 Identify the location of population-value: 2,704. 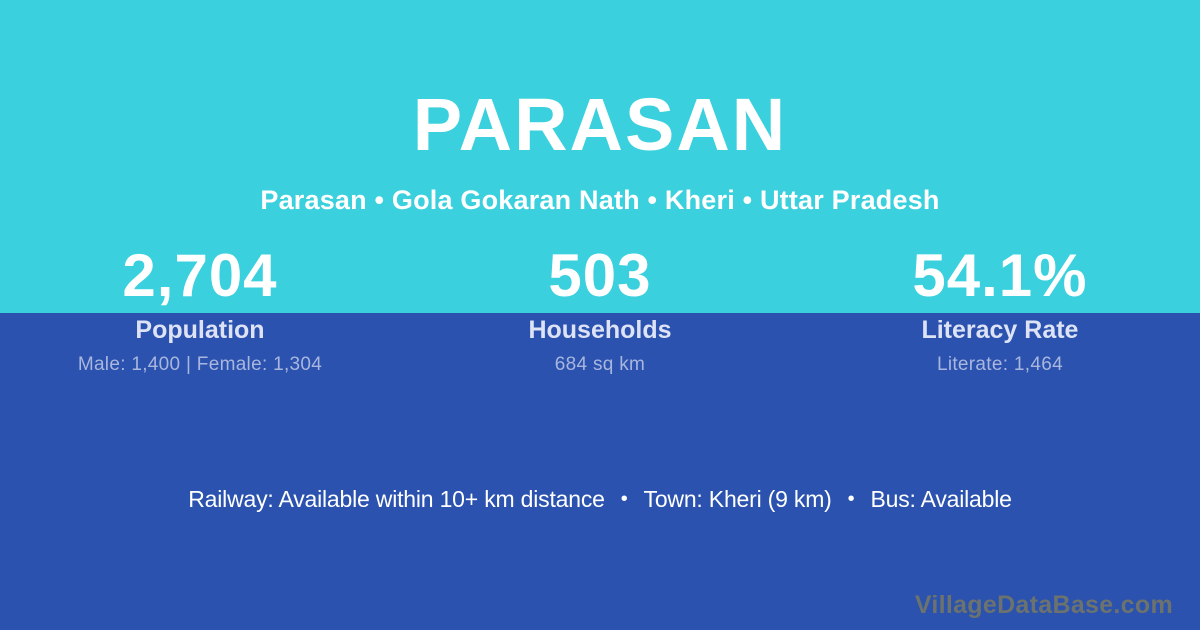
(200, 275).